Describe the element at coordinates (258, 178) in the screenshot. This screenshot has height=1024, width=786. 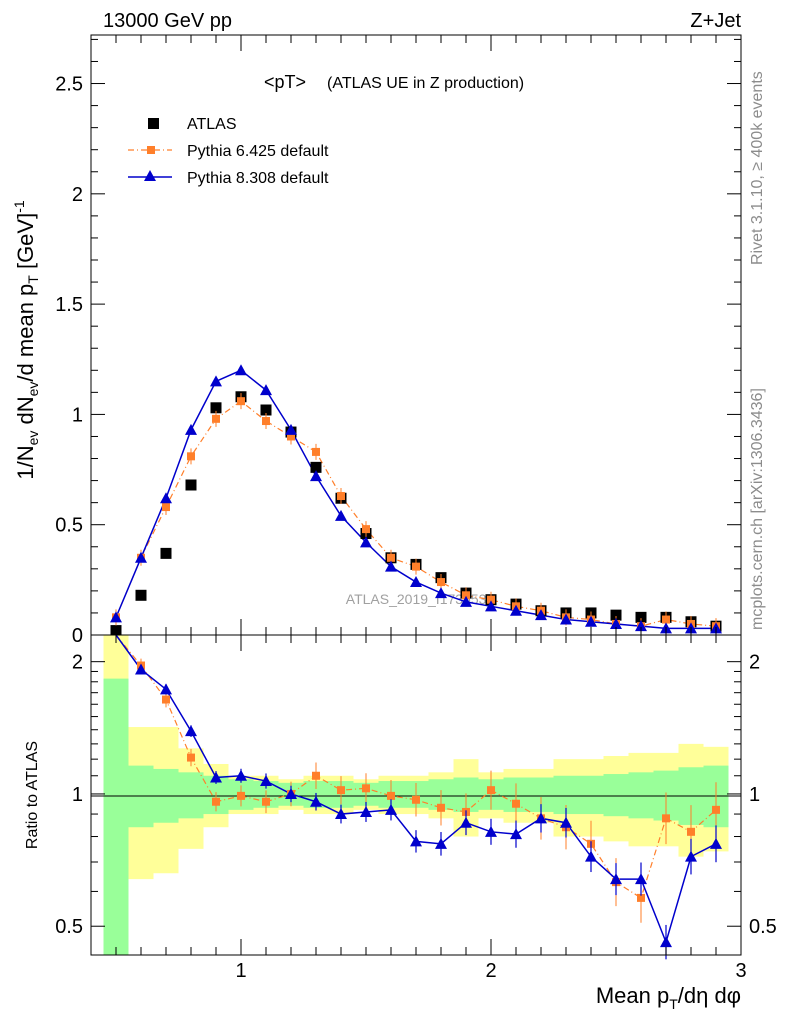
I see `legend-label-py8: Pythia 8.308 default` at that location.